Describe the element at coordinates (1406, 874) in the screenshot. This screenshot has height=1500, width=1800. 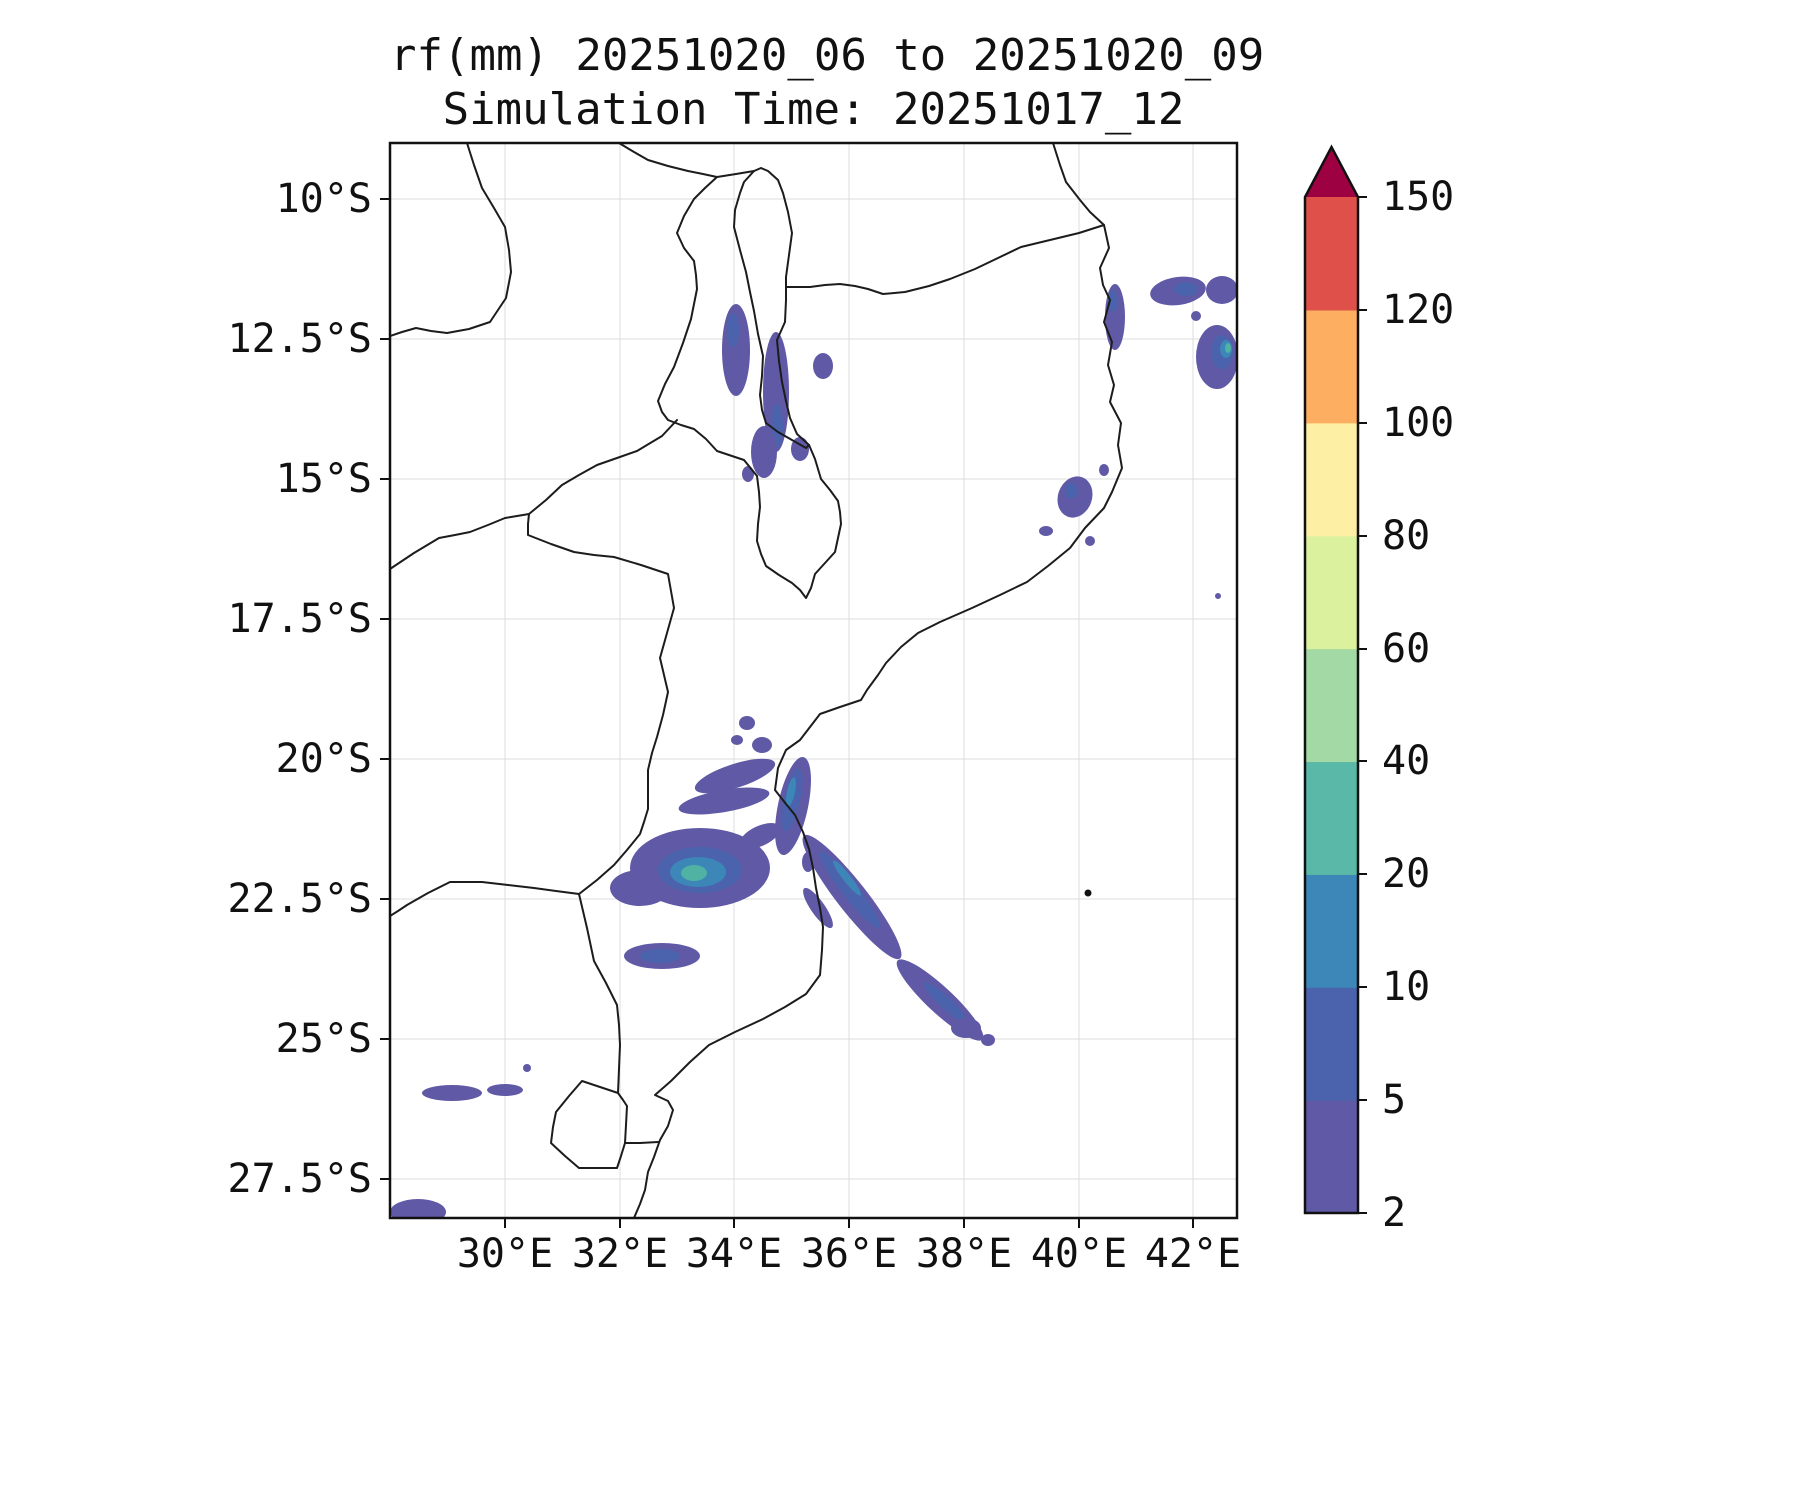
I see `colorbar-tick-label: 20` at that location.